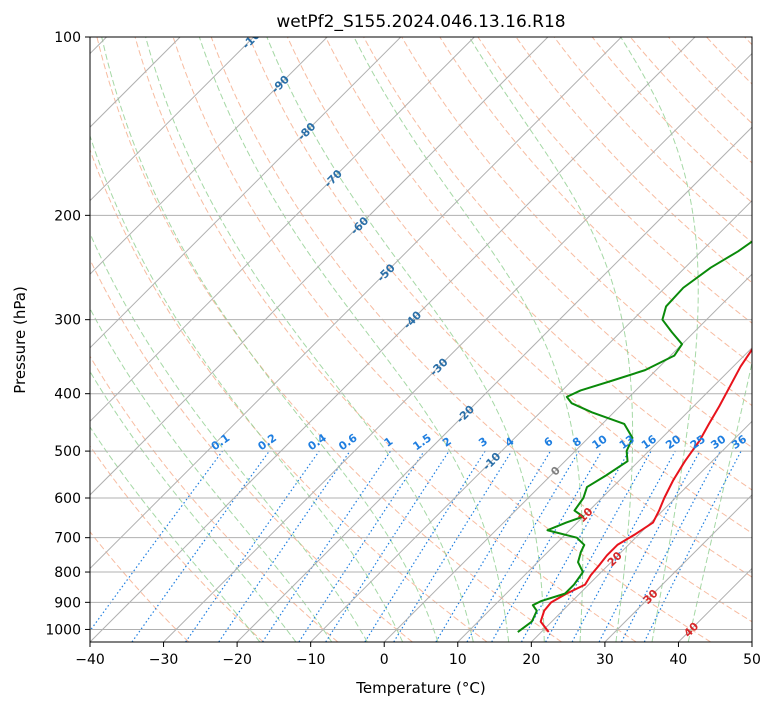  What do you see at coordinates (752, 660) in the screenshot?
I see `x-tick-label: 50` at bounding box center [752, 660].